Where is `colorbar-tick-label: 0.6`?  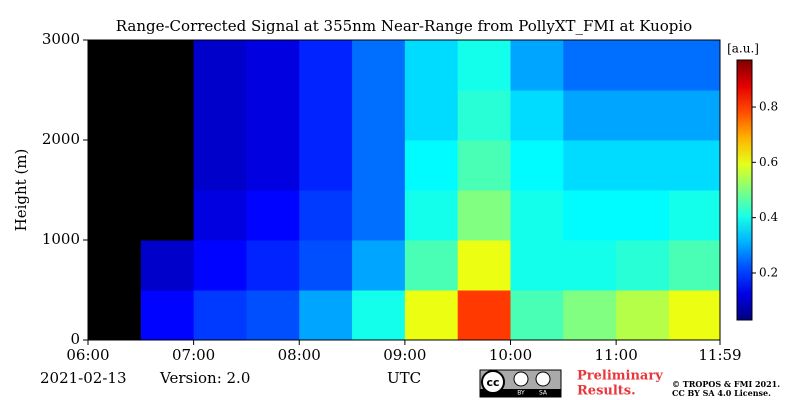 colorbar-tick-label: 0.6 is located at coordinates (768, 162).